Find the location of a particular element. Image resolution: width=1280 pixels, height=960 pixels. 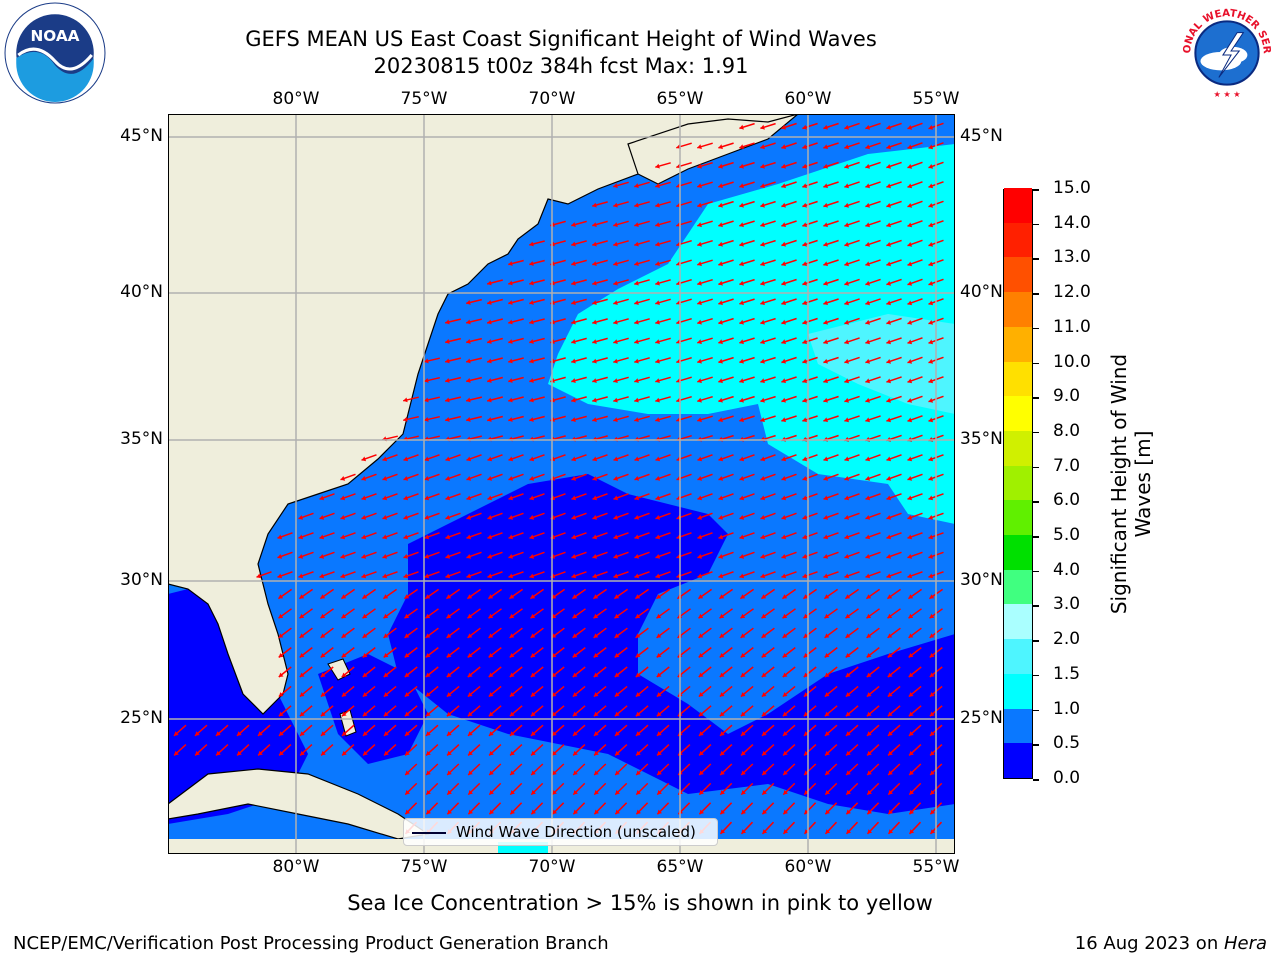

colorbar-segment is located at coordinates (1018, 205).